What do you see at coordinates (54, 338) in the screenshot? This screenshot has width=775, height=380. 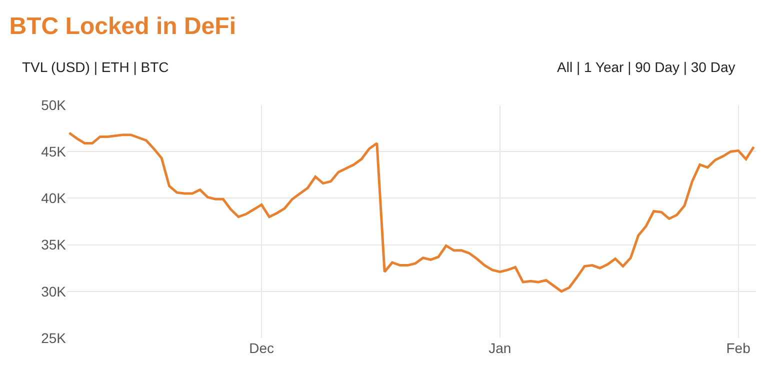 I see `y-tick-label: 25K` at bounding box center [54, 338].